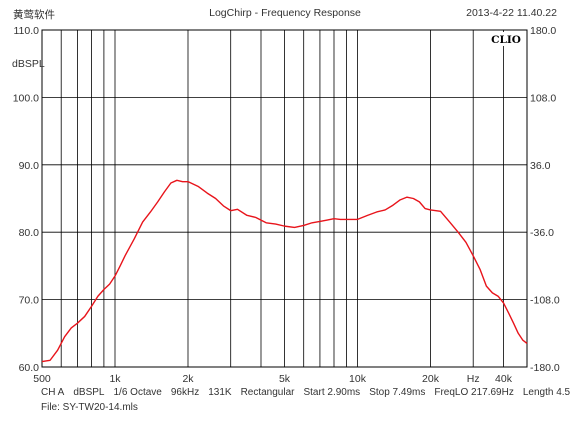  Describe the element at coordinates (188, 379) in the screenshot. I see `x-tick-label: 2k` at that location.